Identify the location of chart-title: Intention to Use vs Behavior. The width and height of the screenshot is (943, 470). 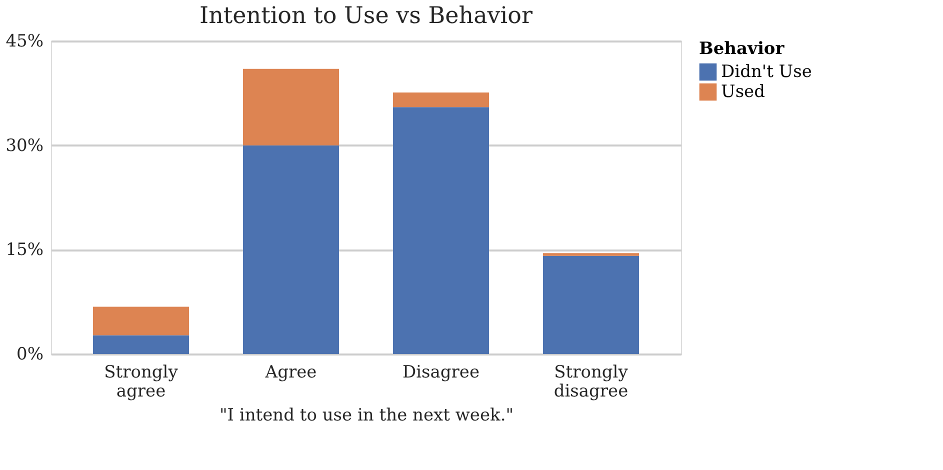
(366, 16).